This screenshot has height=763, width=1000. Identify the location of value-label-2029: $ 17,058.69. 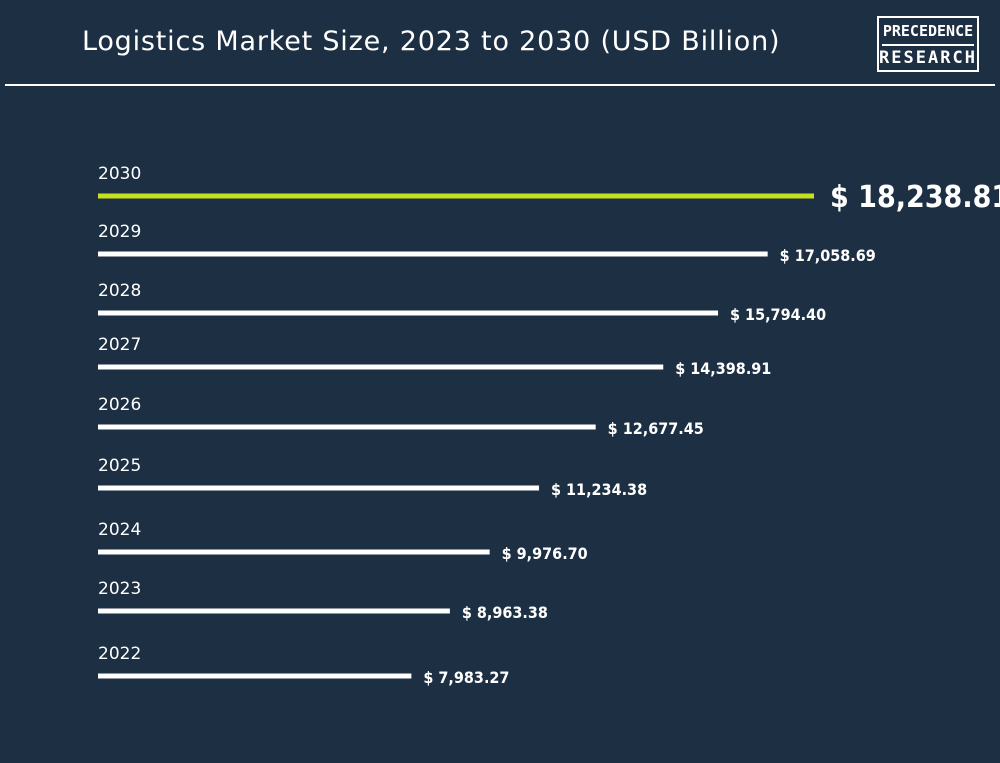
(828, 255).